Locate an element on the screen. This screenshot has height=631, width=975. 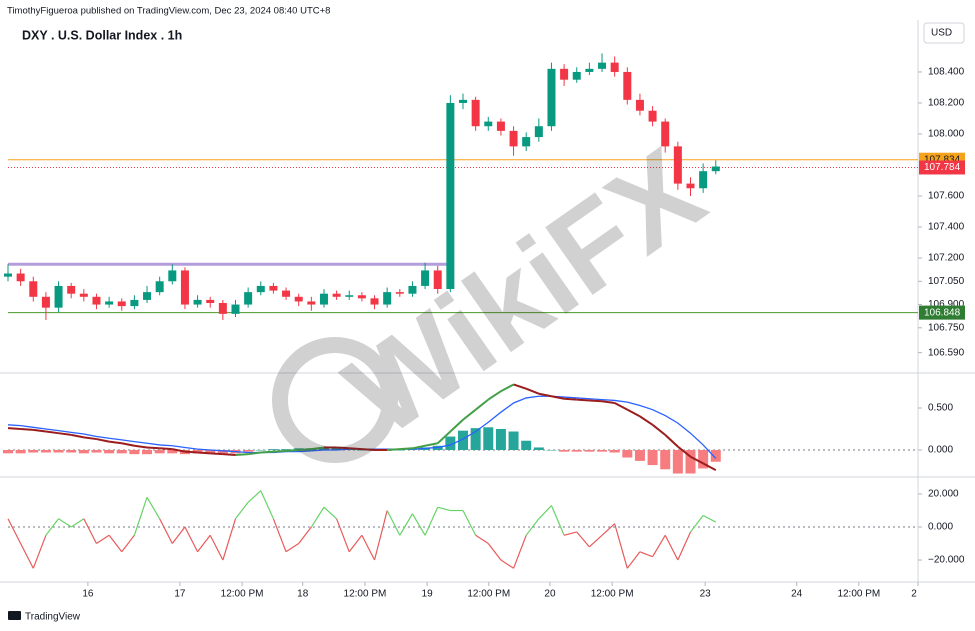
y-tick-label: 20.000 is located at coordinates (943, 494).